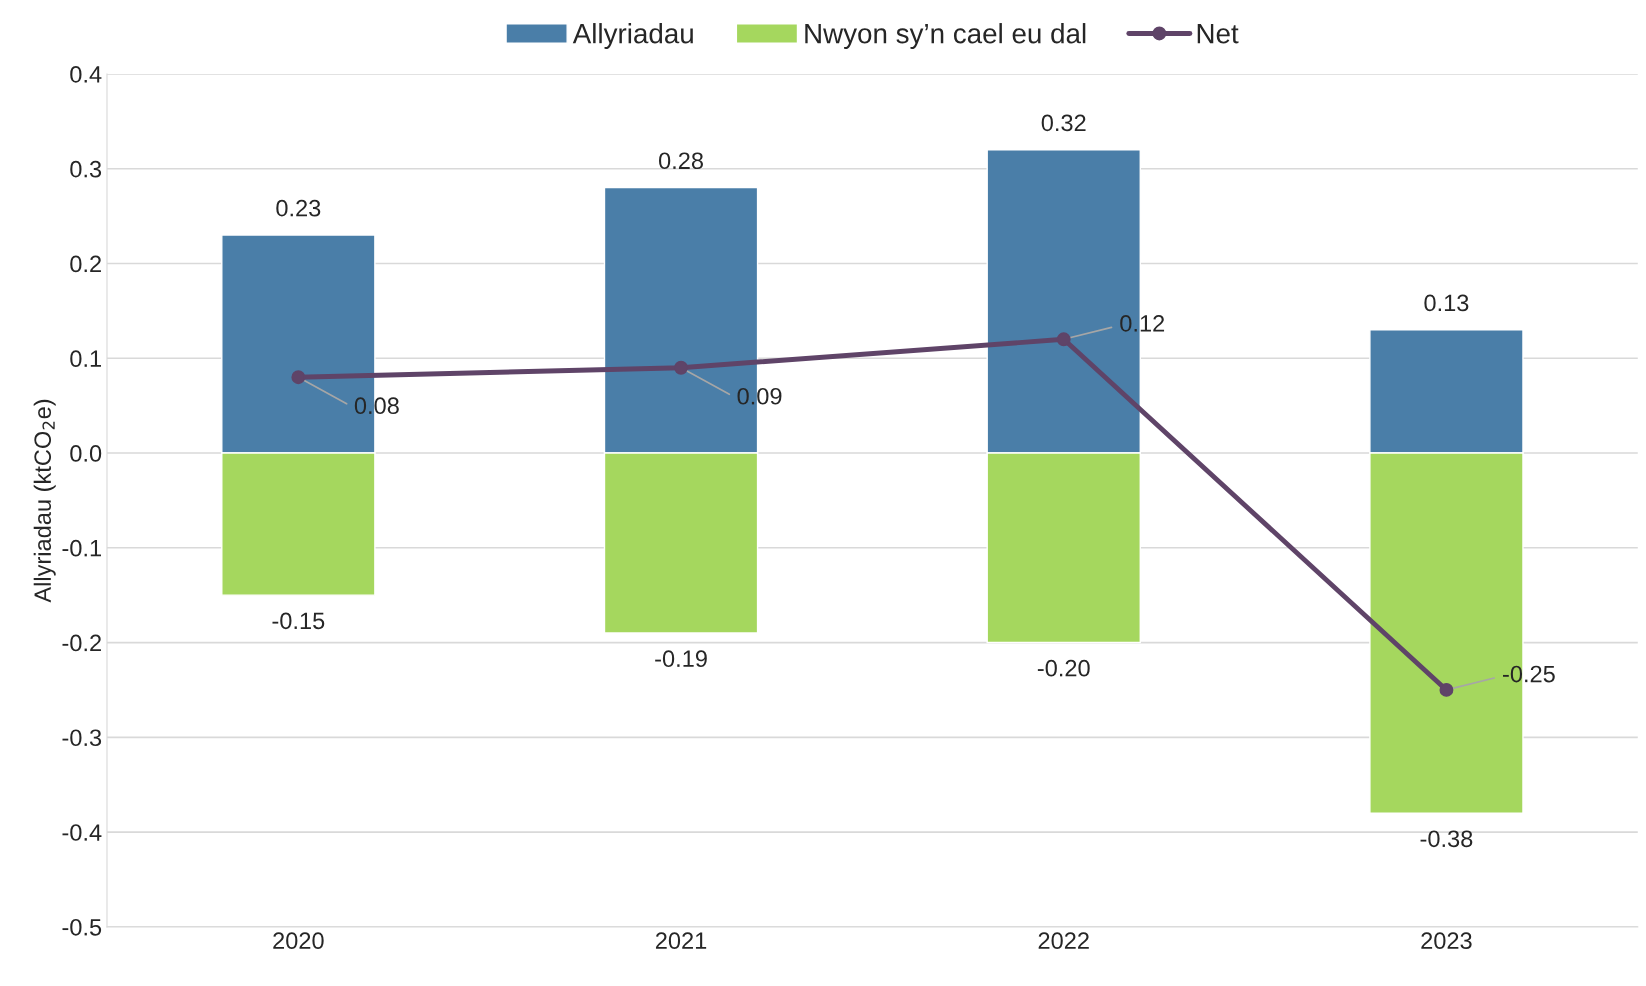  What do you see at coordinates (680, 161) in the screenshot?
I see `data-label: 0.28` at bounding box center [680, 161].